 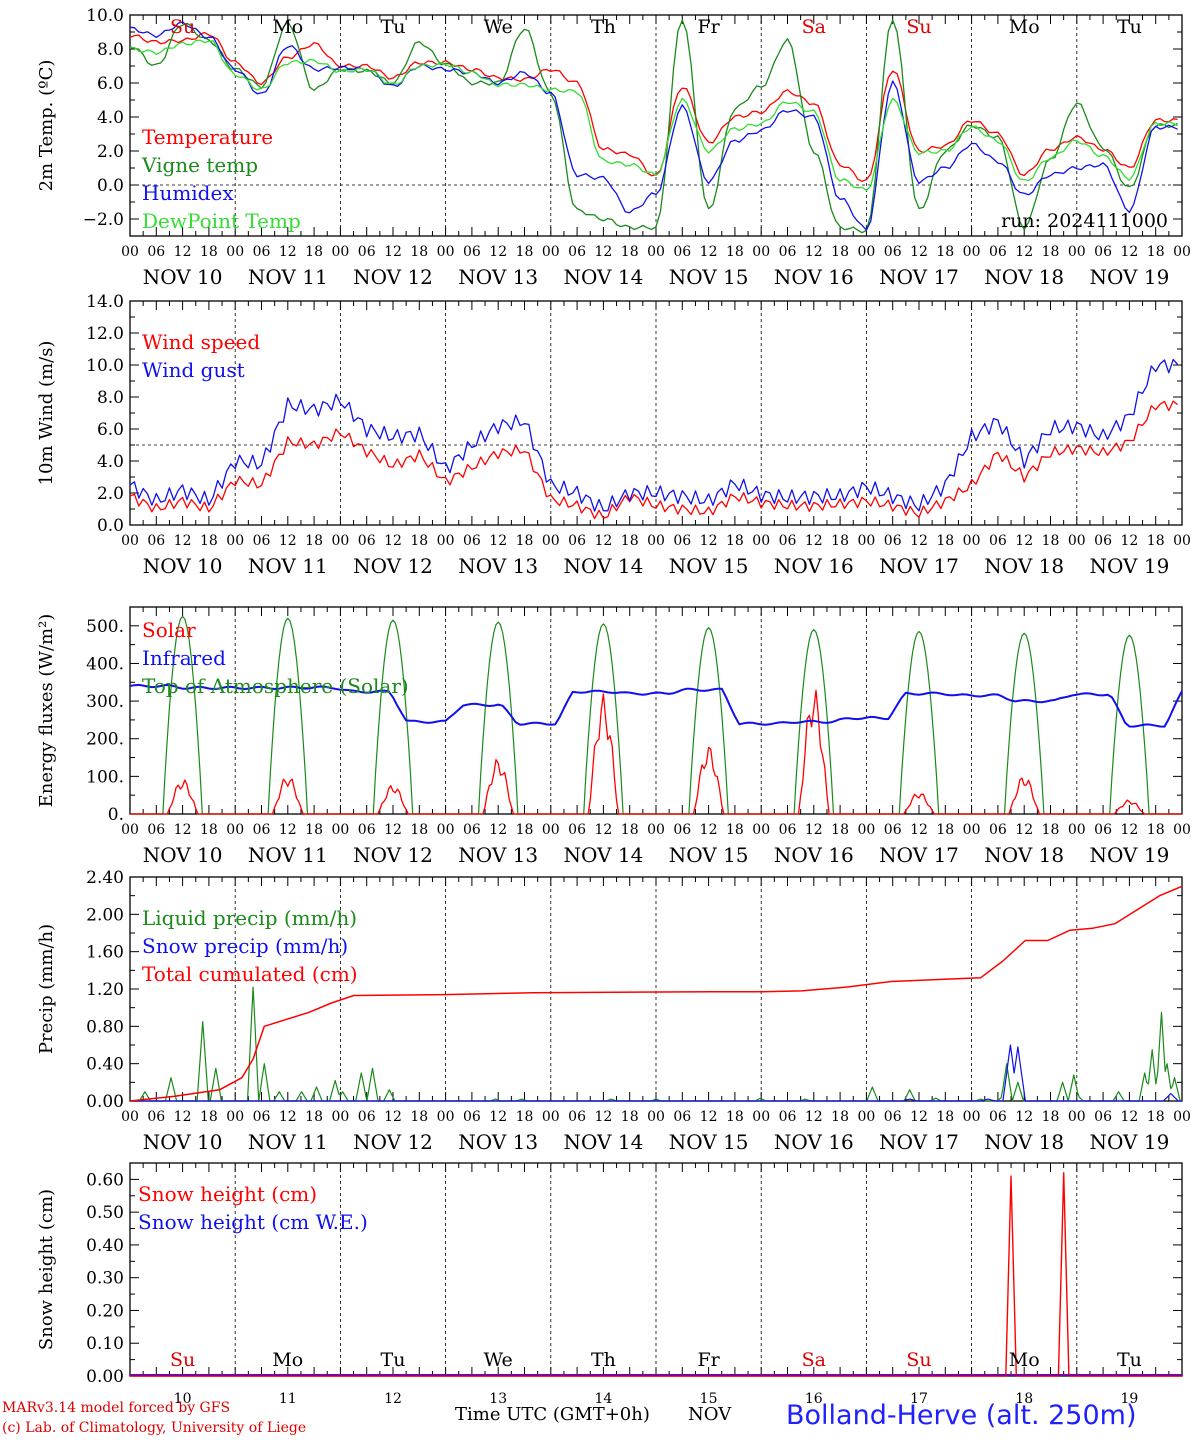 I want to click on legend-entry: Total cumulated (cm), so click(x=250, y=974).